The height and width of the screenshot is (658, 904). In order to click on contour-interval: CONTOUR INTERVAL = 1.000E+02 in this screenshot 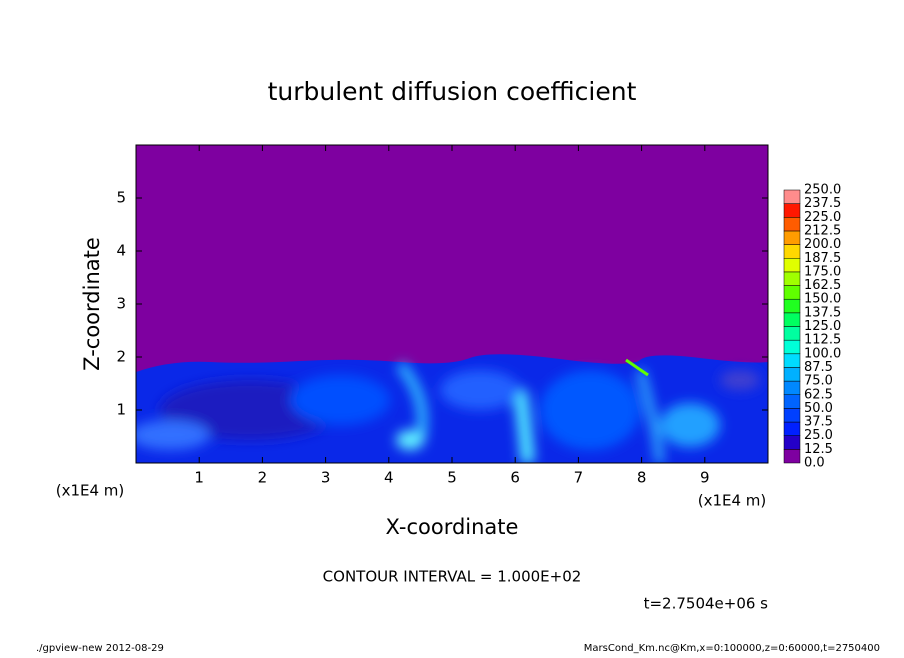, I will do `click(452, 577)`.